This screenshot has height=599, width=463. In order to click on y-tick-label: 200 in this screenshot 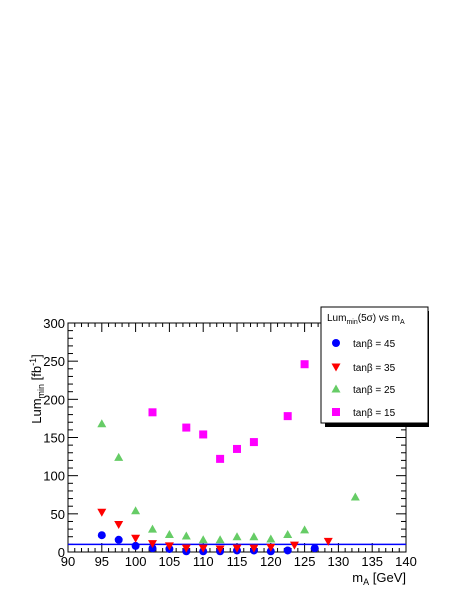, I will do `click(54, 399)`.